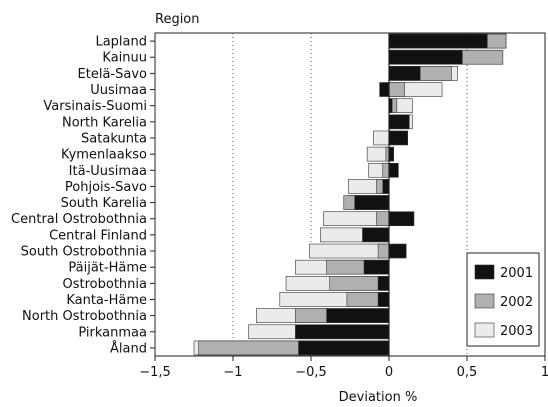 Image resolution: width=548 pixels, height=407 pixels. What do you see at coordinates (104, 203) in the screenshot?
I see `category-label-south-karelia: South Karelia` at bounding box center [104, 203].